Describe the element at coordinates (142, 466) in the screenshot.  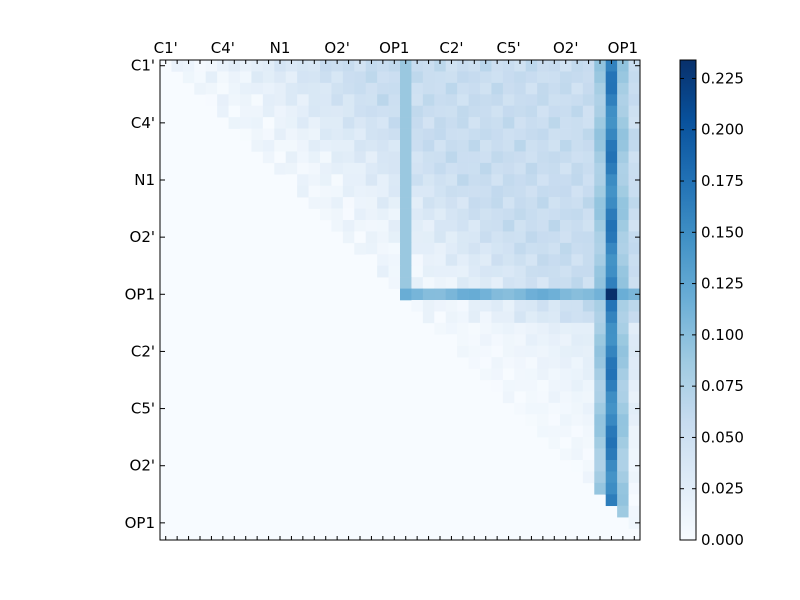
I see `left-tick-label: O2'` at that location.